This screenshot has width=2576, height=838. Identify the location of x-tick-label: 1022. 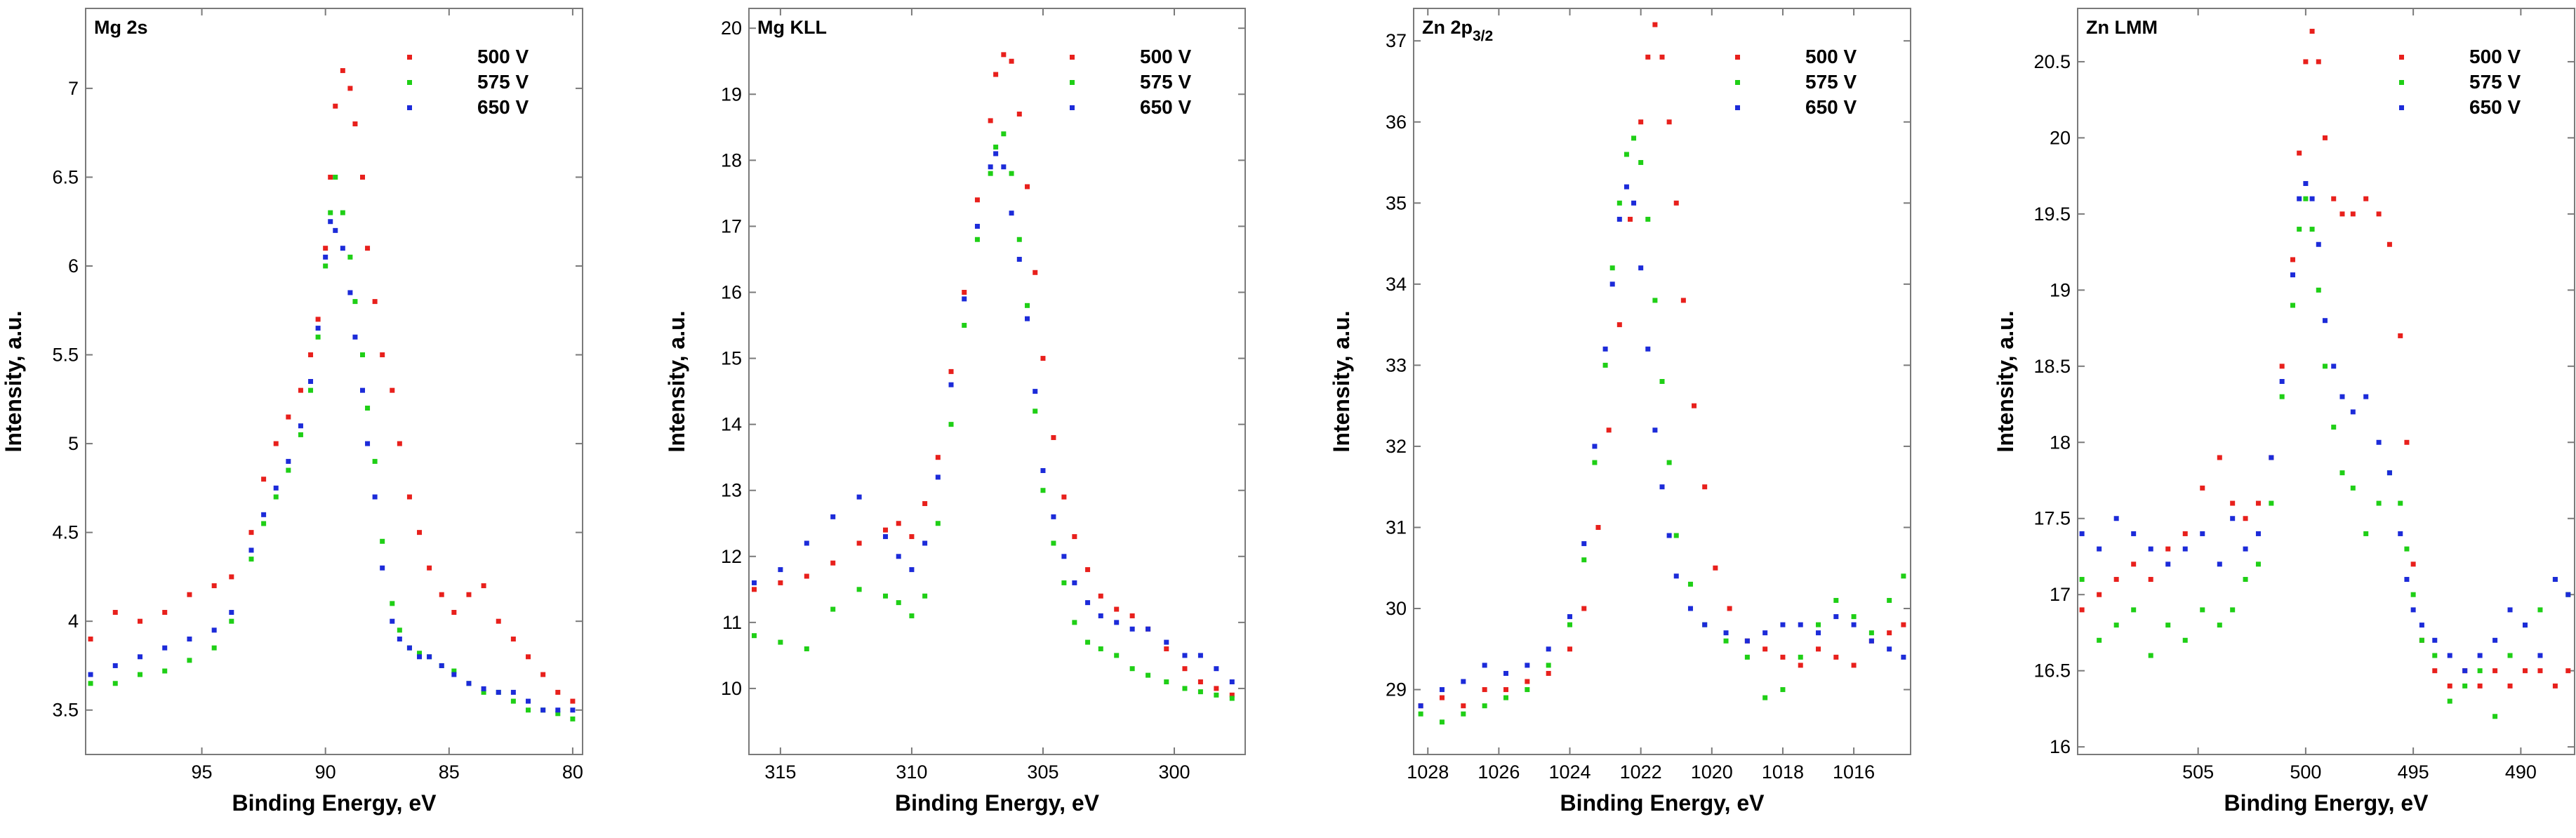
(1641, 772).